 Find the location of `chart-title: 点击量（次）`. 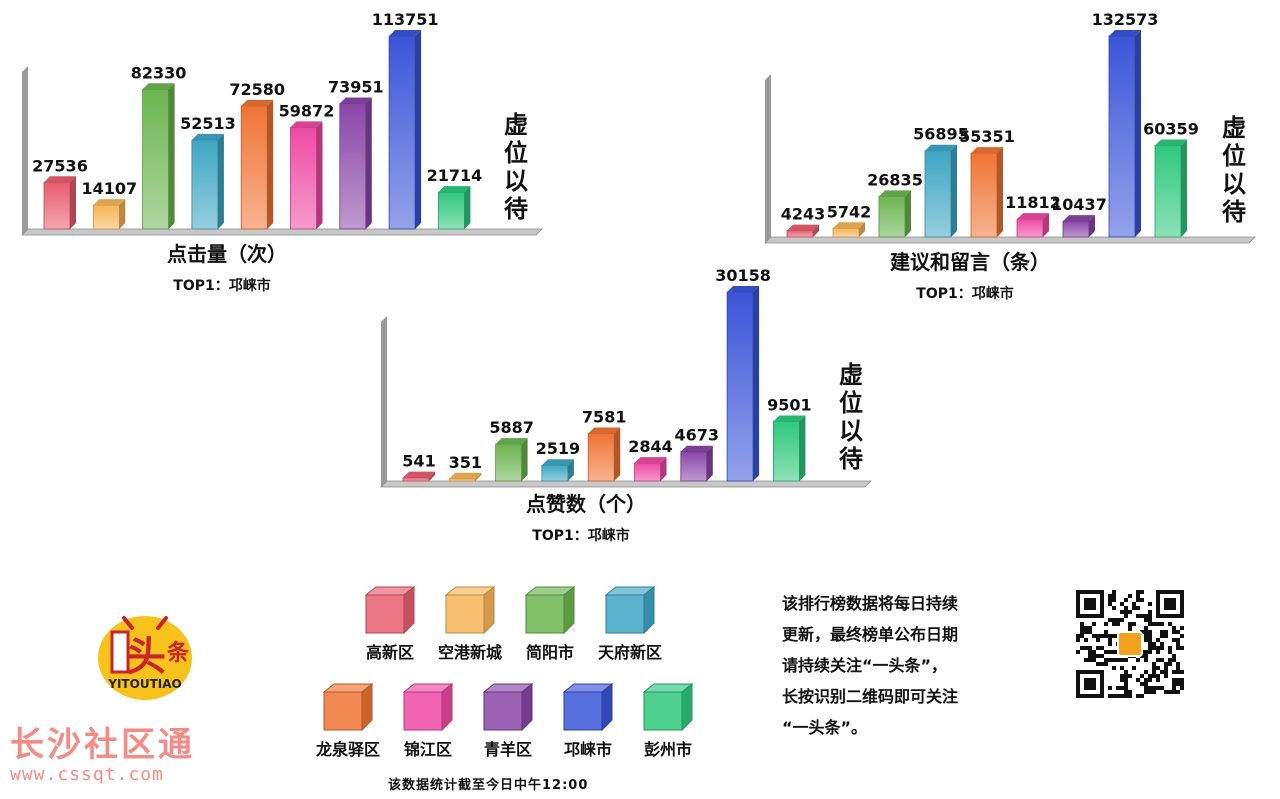

chart-title: 点击量（次） is located at coordinates (227, 254).